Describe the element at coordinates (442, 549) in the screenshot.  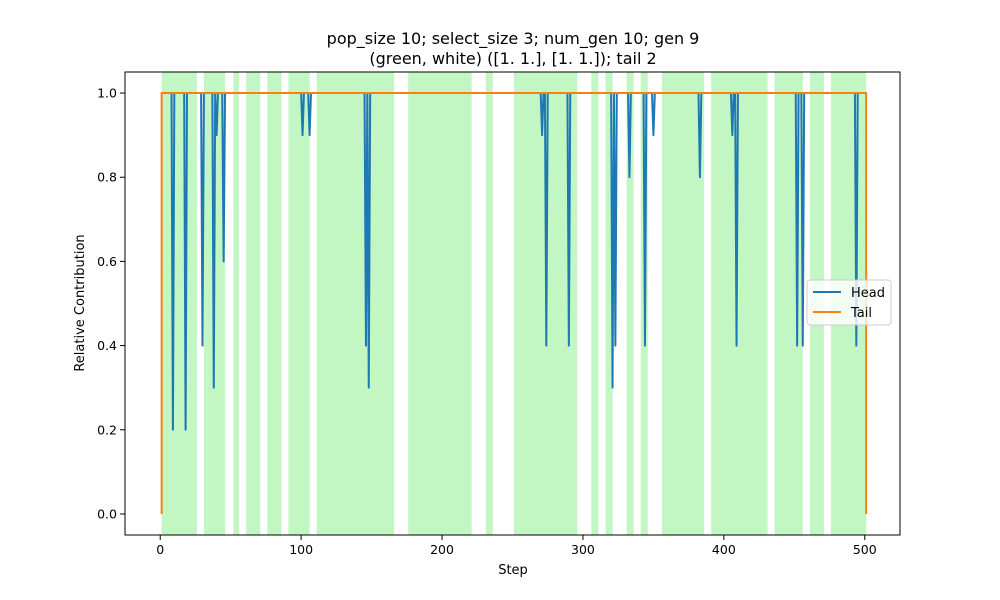
I see `x-tick-label-200: 200` at that location.